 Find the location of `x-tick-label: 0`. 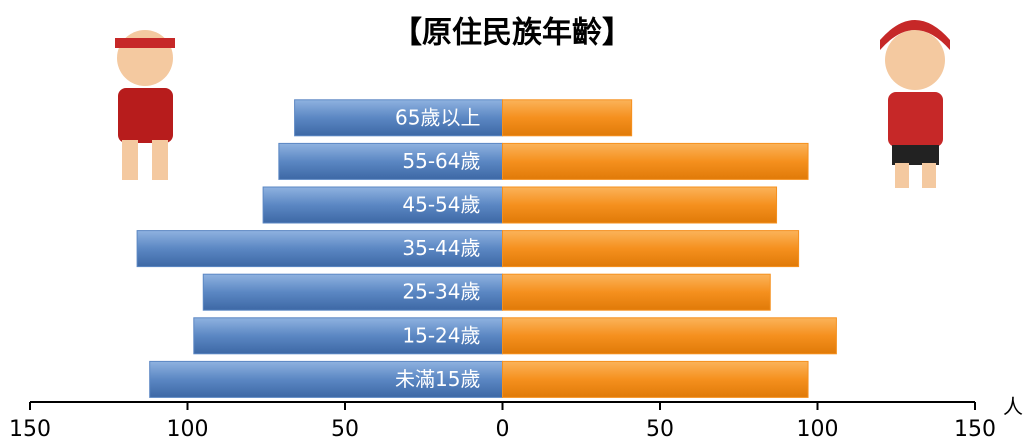

x-tick-label: 0 is located at coordinates (503, 429).